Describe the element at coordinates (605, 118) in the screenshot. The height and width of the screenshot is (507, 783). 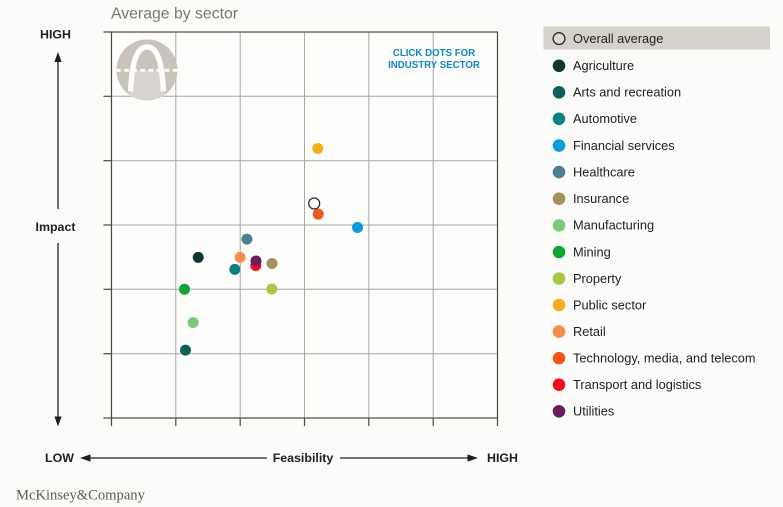
I see `svg-text: Automotive` at that location.